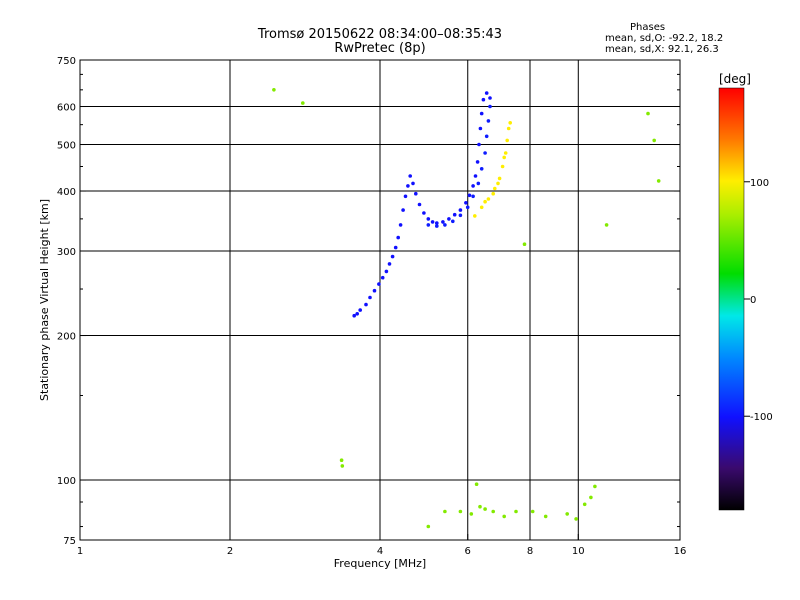 The image size is (800, 600). Describe the element at coordinates (648, 27) in the screenshot. I see `phase-stats-heading: Phases` at that location.